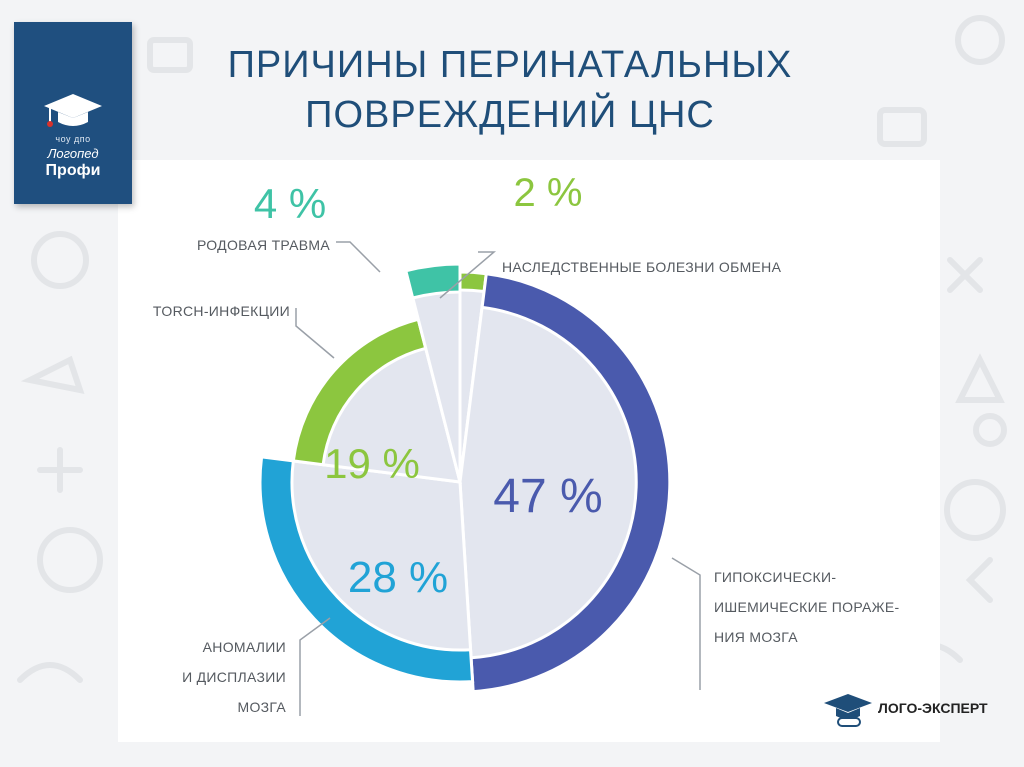  What do you see at coordinates (642, 267) in the screenshot?
I see `category-label-0-0: НАСЛЕДСТВЕННЫЕ БОЛЕЗНИ ОБМЕНА` at bounding box center [642, 267].